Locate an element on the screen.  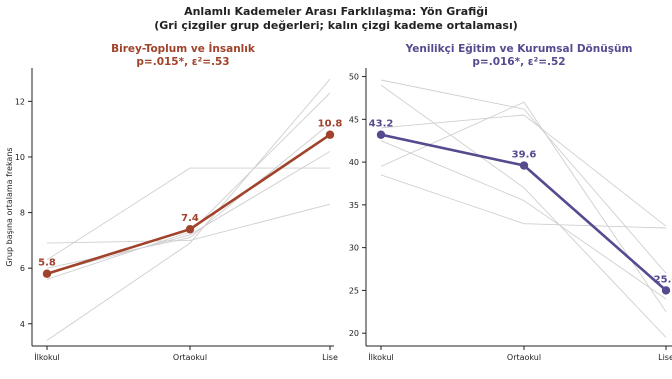
y-tick-label: 30 is located at coordinates (354, 248).